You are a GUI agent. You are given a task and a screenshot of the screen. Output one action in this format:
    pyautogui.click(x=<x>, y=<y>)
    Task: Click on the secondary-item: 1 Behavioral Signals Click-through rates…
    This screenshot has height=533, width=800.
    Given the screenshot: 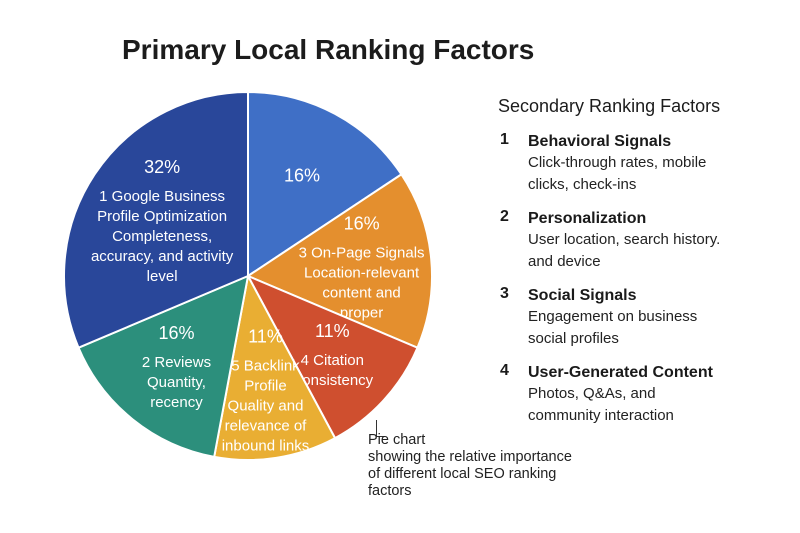 What is the action you would take?
    pyautogui.click(x=643, y=163)
    